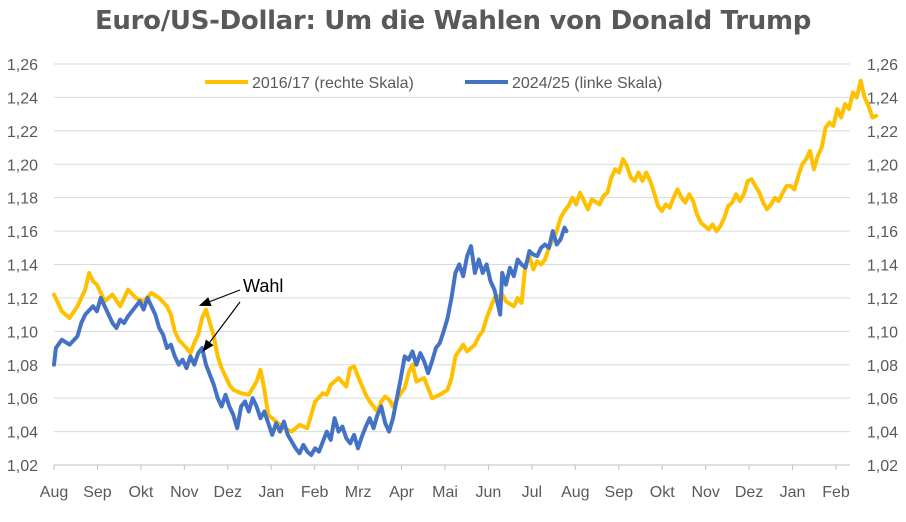  I want to click on y-tick-right-6: 1,14, so click(882, 266).